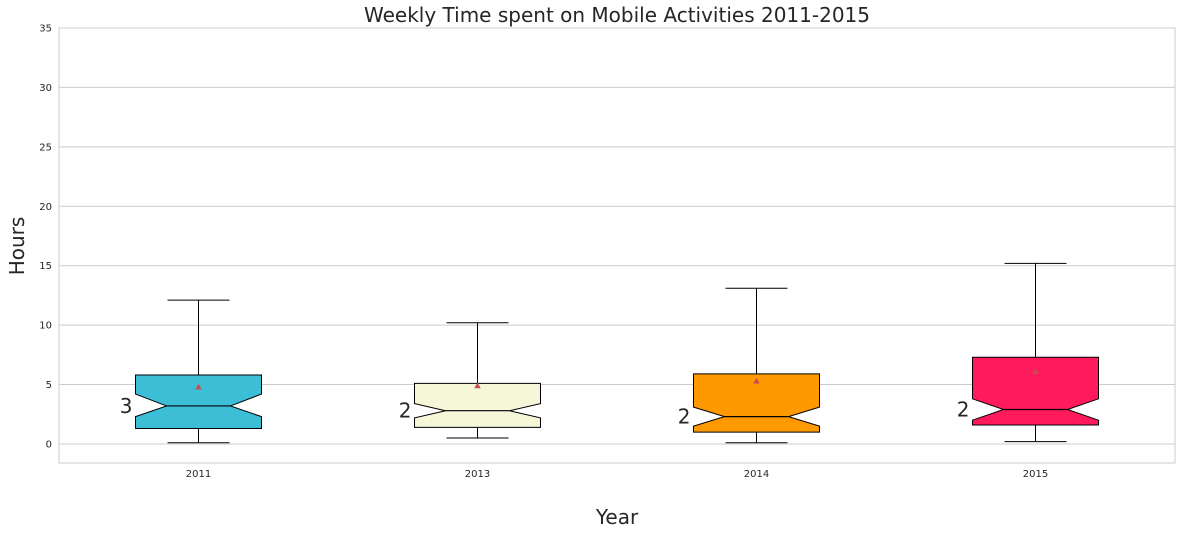  What do you see at coordinates (45, 266) in the screenshot?
I see `y-tick-label: 15` at bounding box center [45, 266].